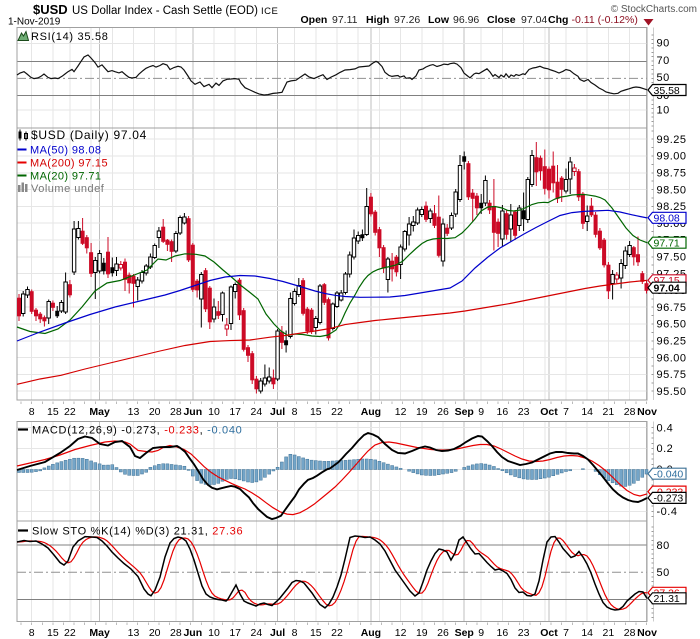  What do you see at coordinates (654, 9) in the screenshot?
I see `svg-text: © StockCharts.com` at bounding box center [654, 9].